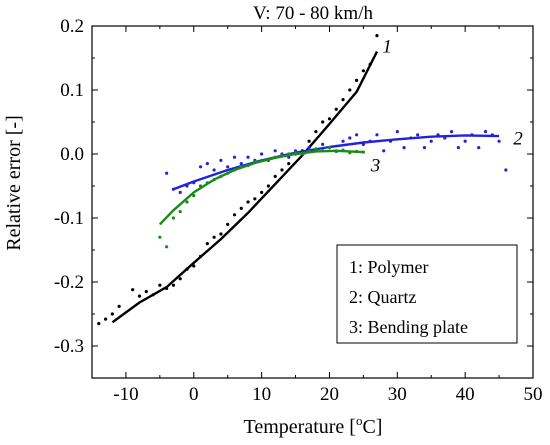 The height and width of the screenshot is (445, 550). Describe the element at coordinates (313, 13) in the screenshot. I see `chart-title: V: 70 - 80 km/h` at that location.